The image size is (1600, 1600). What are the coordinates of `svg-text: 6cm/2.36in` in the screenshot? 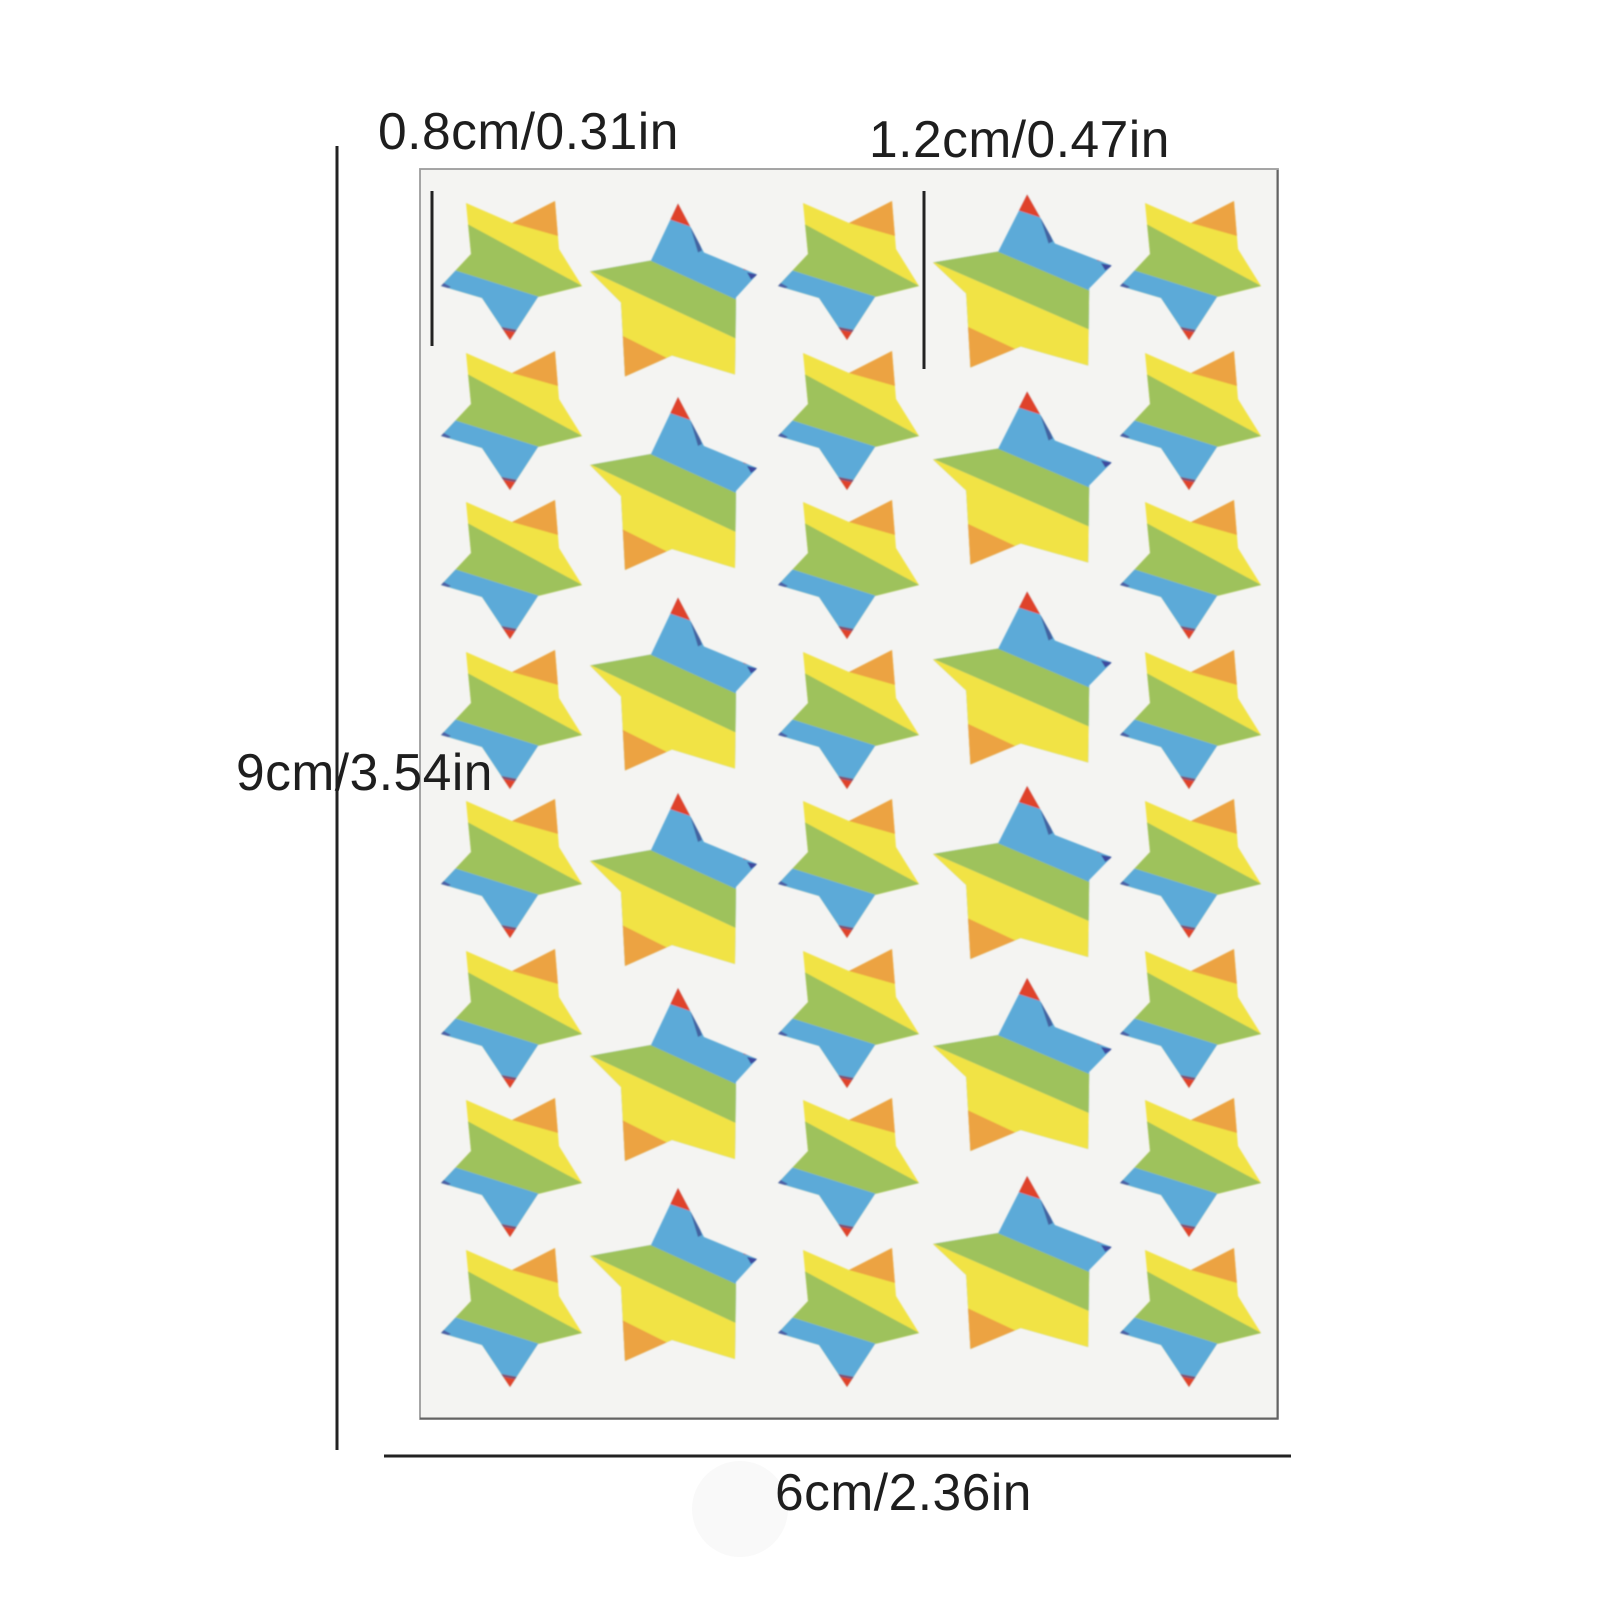 It's located at (903, 1492).